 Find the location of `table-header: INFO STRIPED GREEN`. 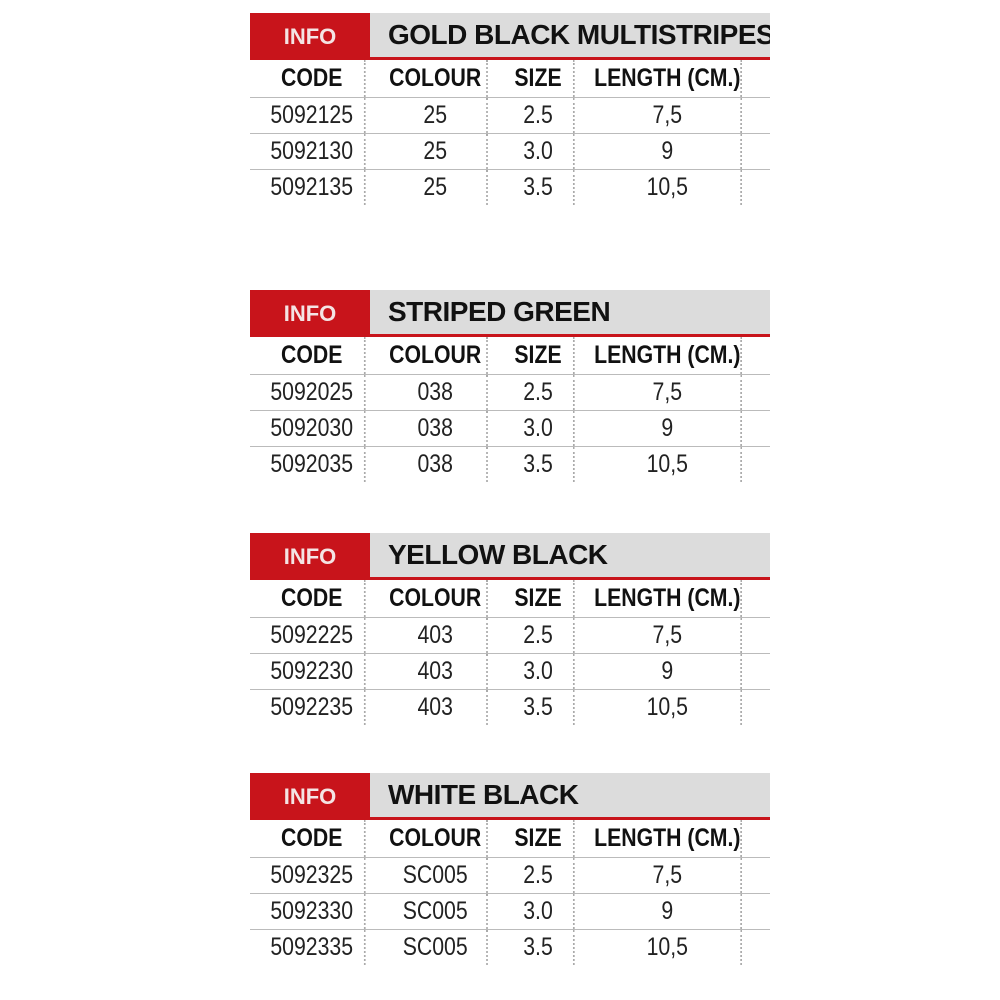

table-header: INFO STRIPED GREEN is located at coordinates (510, 313).